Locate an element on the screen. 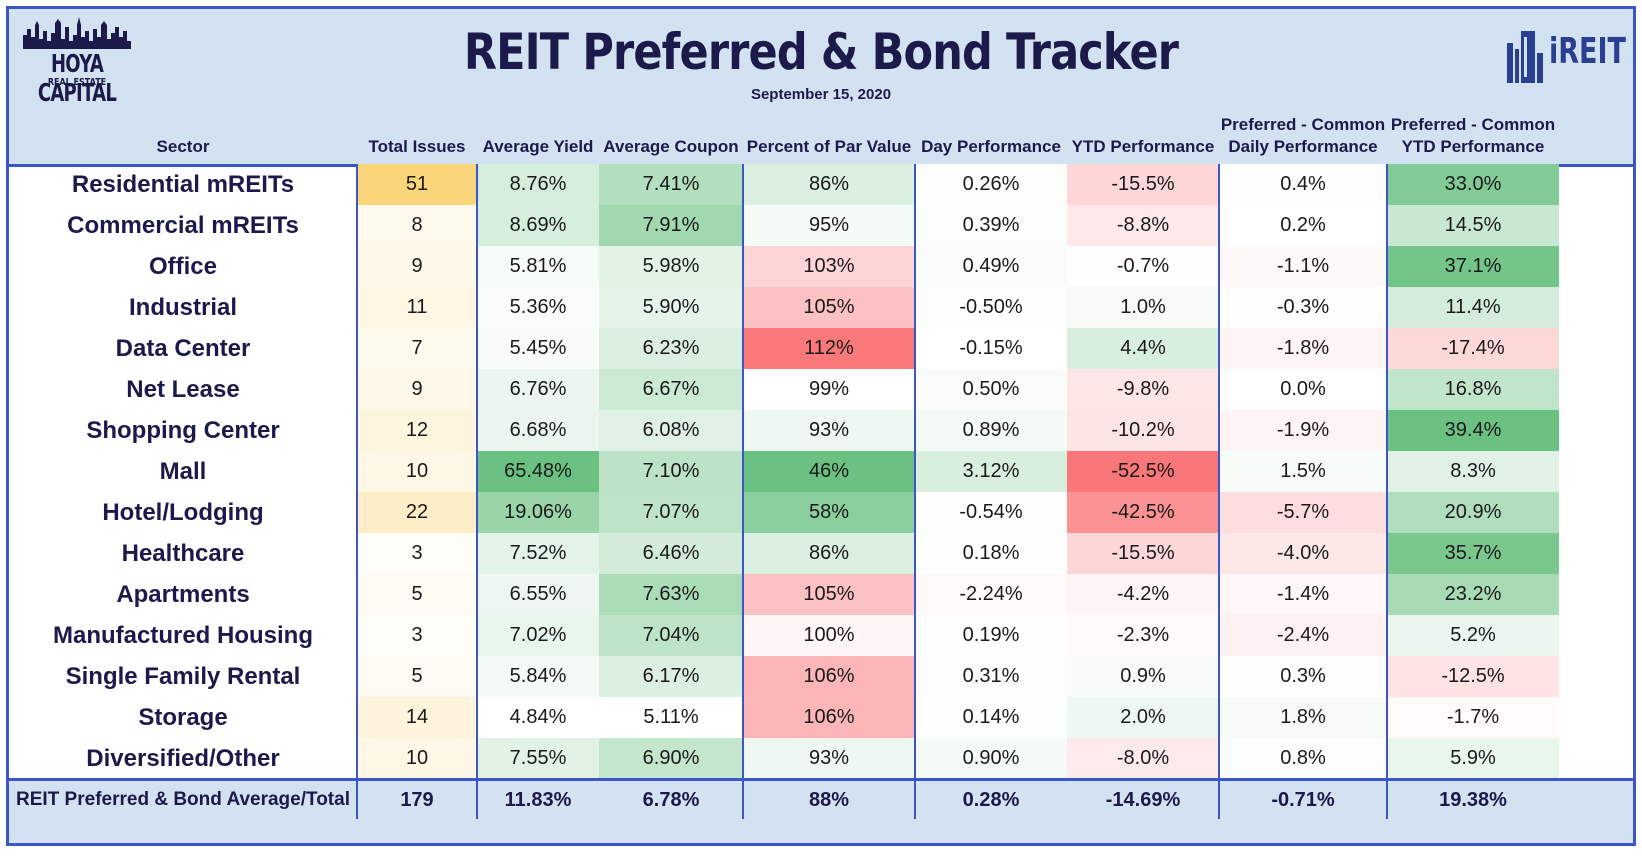 The image size is (1642, 858). cell-day-perf: 0.89% is located at coordinates (991, 430).